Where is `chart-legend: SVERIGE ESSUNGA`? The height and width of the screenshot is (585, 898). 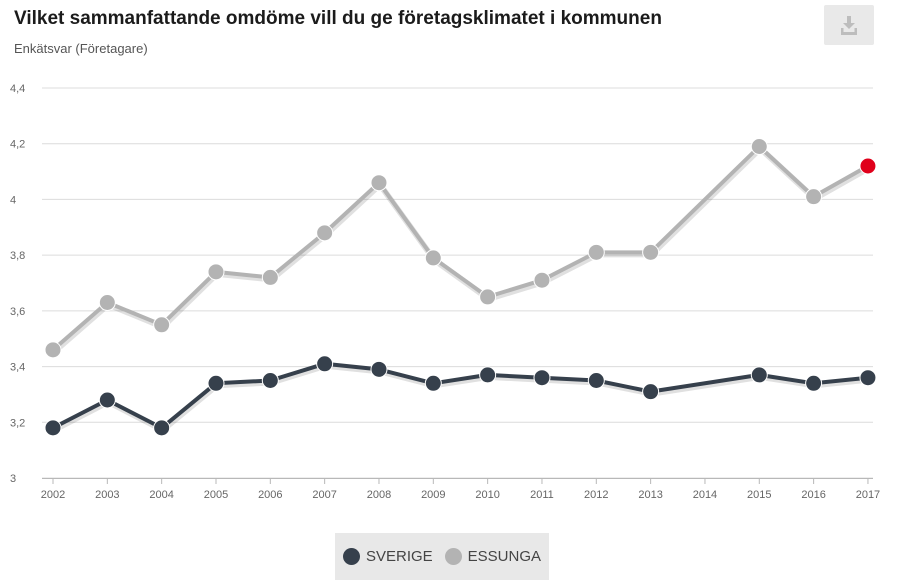 chart-legend: SVERIGE ESSUNGA is located at coordinates (442, 556).